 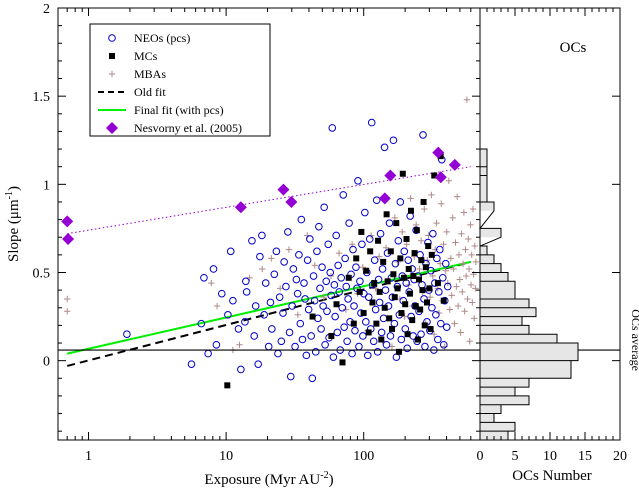 I want to click on y-axis-title: Slope (μm-1), so click(x=13, y=224).